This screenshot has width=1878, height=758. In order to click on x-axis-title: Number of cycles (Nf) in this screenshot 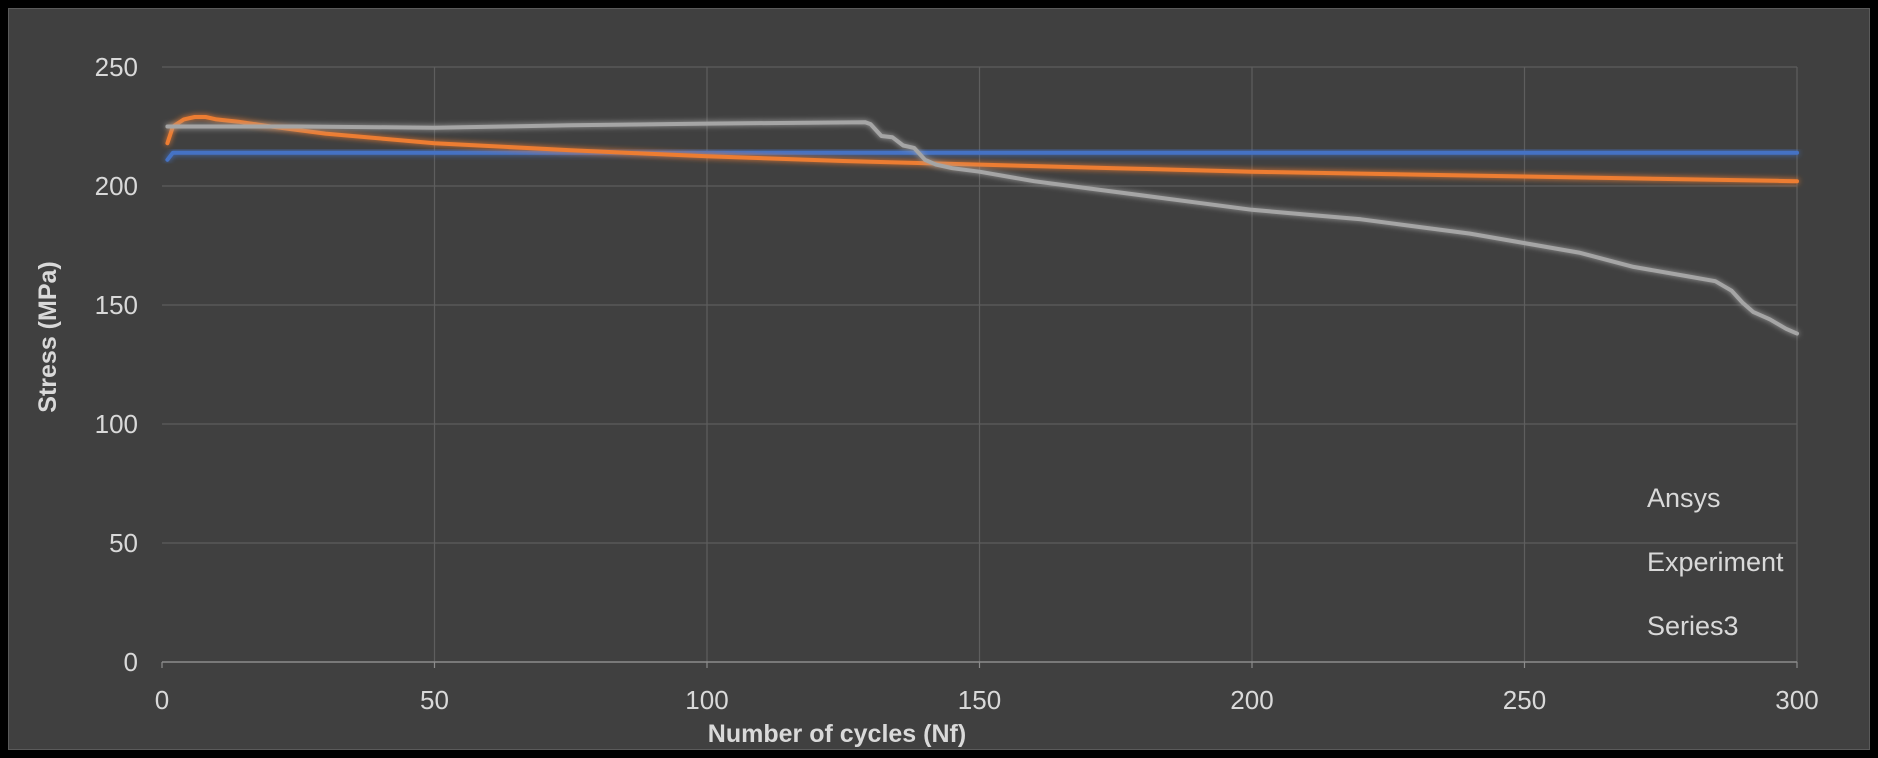, I will do `click(837, 734)`.